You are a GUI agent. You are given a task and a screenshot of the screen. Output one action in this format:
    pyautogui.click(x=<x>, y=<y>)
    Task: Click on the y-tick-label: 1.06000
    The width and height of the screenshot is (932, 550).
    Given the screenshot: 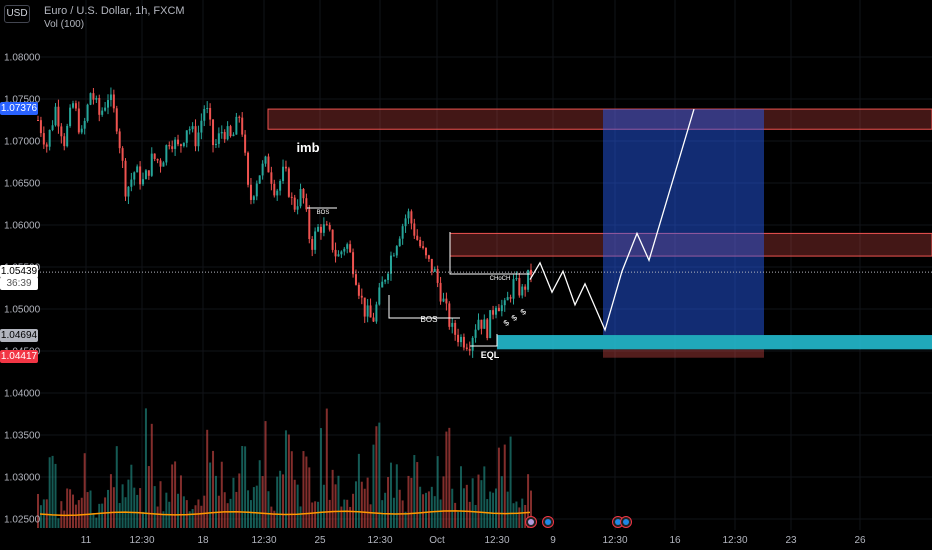 What is the action you would take?
    pyautogui.click(x=22, y=226)
    